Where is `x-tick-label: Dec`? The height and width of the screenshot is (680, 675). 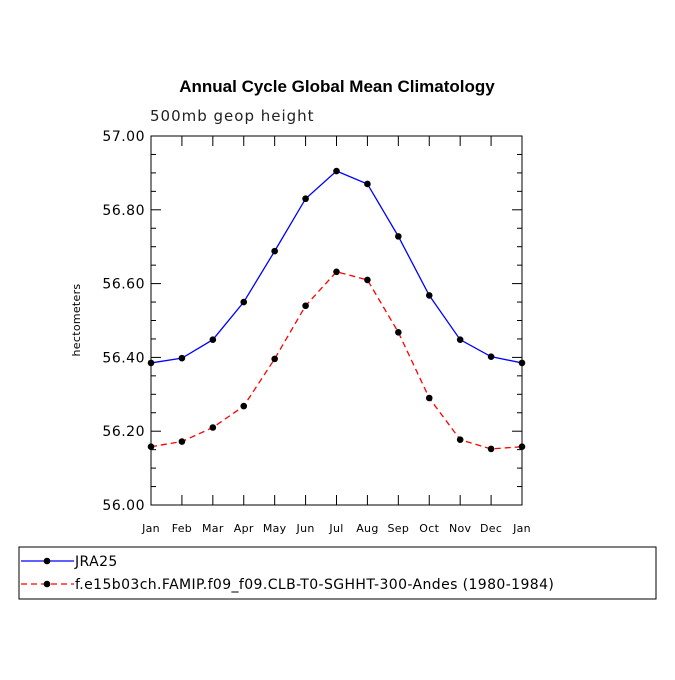
x-tick-label: Dec is located at coordinates (491, 528).